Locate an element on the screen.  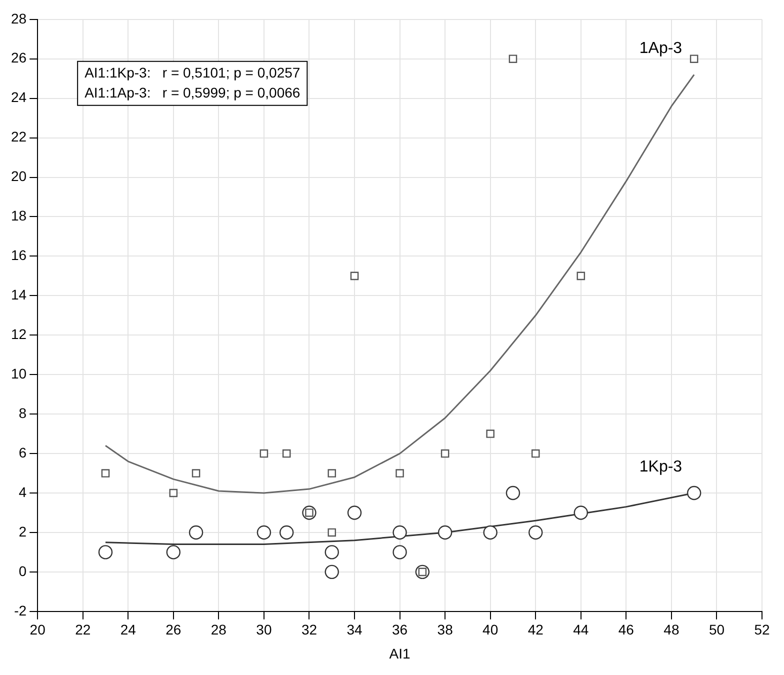
series-label: 1Kp-3 is located at coordinates (660, 467).